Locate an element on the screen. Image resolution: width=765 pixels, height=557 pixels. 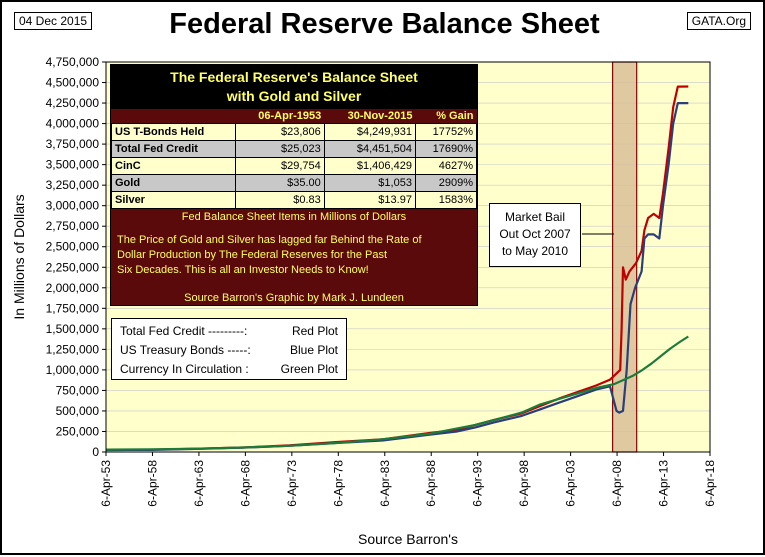
row-value-2015: $1,053 is located at coordinates (369, 183).